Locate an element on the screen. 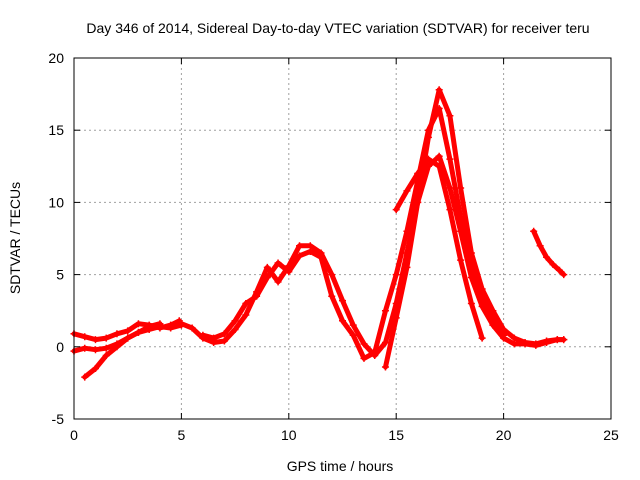  y-tick-label: 20 is located at coordinates (56, 58).